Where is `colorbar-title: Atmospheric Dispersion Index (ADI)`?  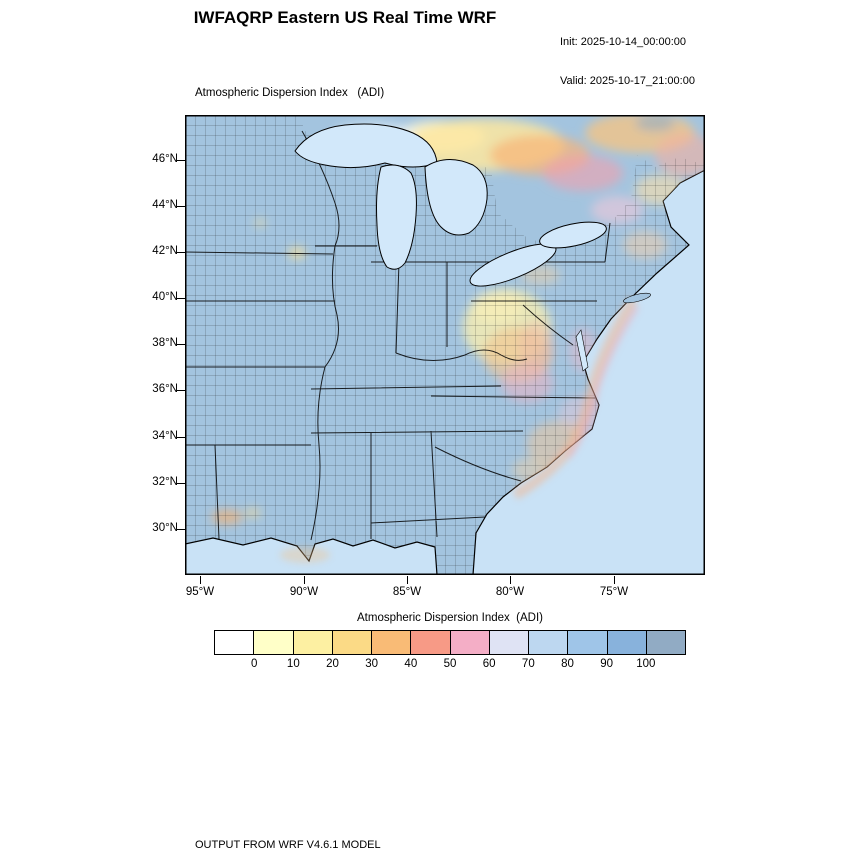
colorbar-title: Atmospheric Dispersion Index (ADI) is located at coordinates (450, 618).